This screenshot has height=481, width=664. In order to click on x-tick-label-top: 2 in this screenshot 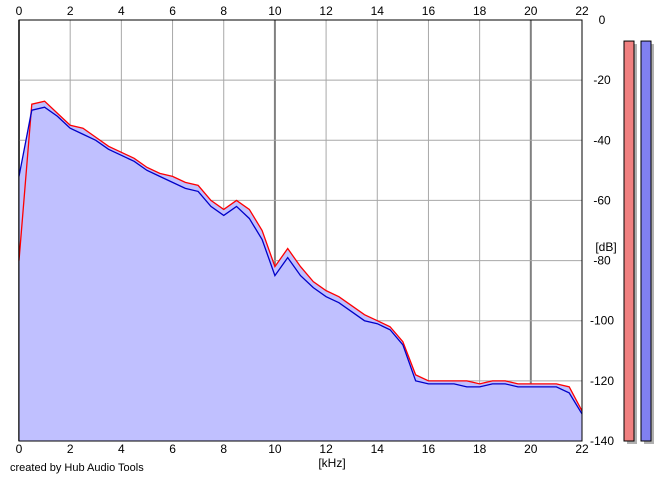, I will do `click(70, 11)`.